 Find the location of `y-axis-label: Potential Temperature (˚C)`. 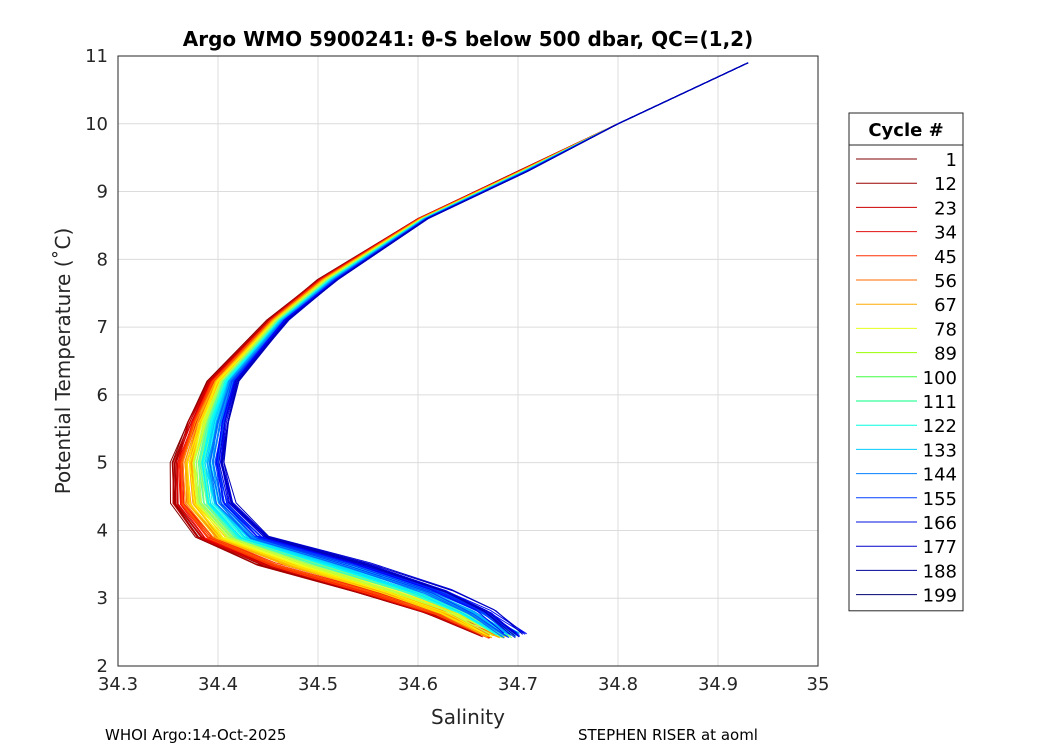

y-axis-label: Potential Temperature (˚C) is located at coordinates (63, 361).